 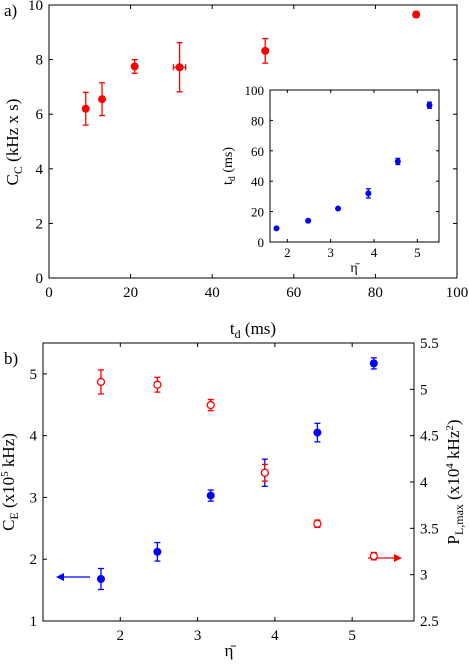 What do you see at coordinates (429, 529) in the screenshot?
I see `panel-b-right-y-tick-label: 3.5` at bounding box center [429, 529].